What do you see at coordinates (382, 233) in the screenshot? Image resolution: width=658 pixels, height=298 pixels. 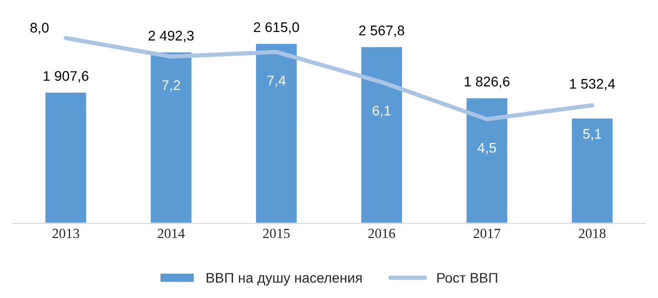 I see `x-tick-label: 2016` at bounding box center [382, 233].